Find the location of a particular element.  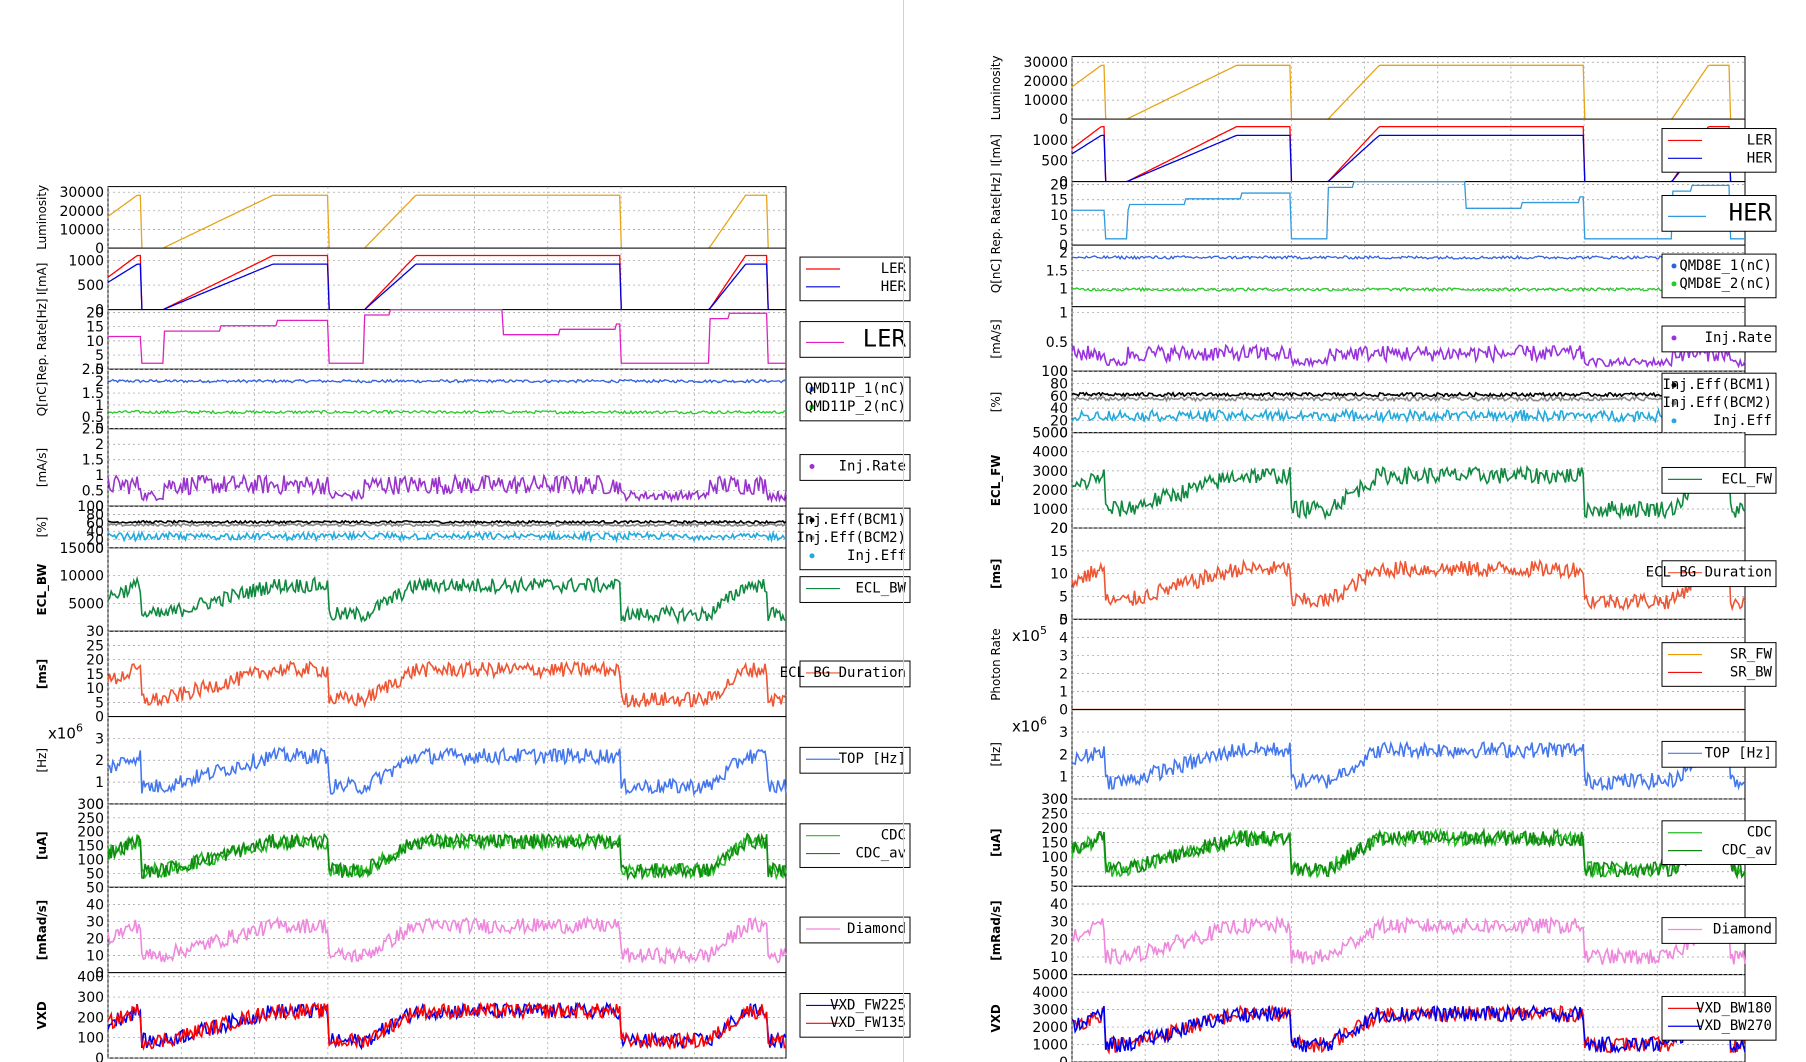

y-axis-label: Rep. Rate[Hz] is located at coordinates (42, 339).